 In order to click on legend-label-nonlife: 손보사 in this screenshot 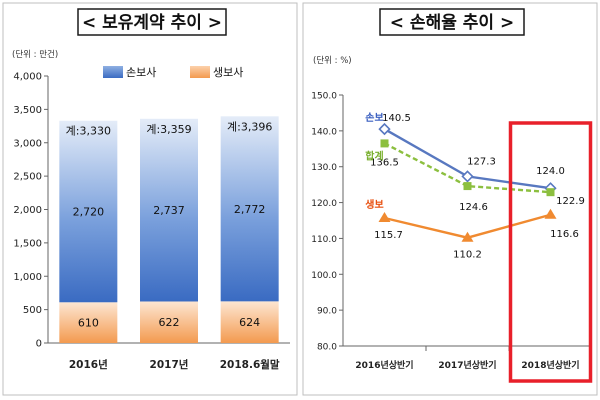, I will do `click(141, 72)`.